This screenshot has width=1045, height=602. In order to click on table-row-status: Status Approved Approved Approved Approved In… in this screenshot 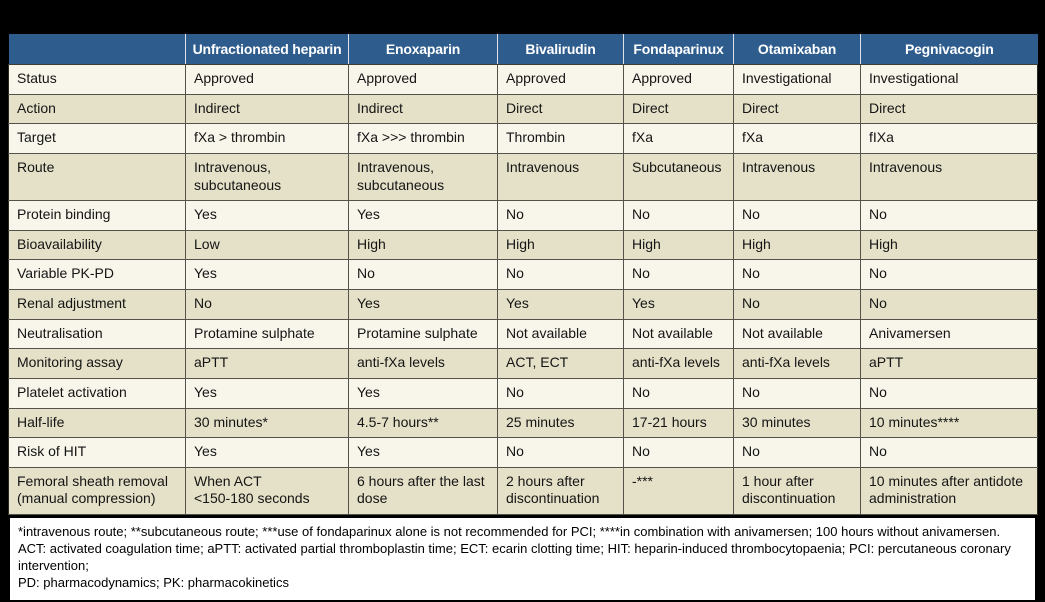, I will do `click(523, 79)`.